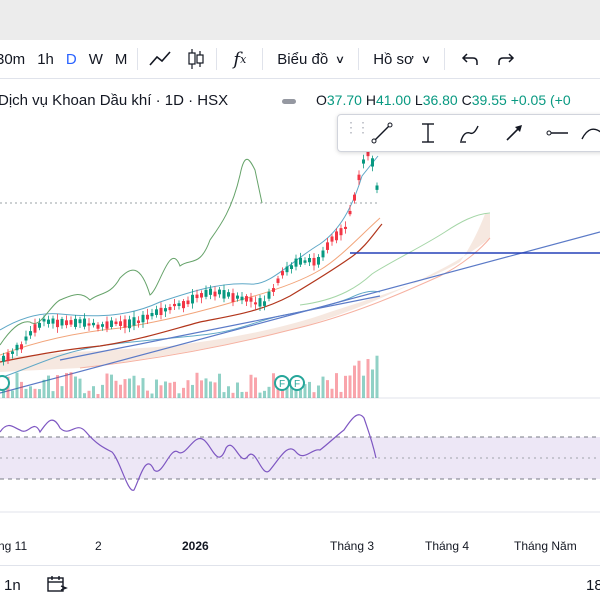  What do you see at coordinates (340, 59) in the screenshot?
I see `chevron-down-icon: ∨` at bounding box center [340, 59].